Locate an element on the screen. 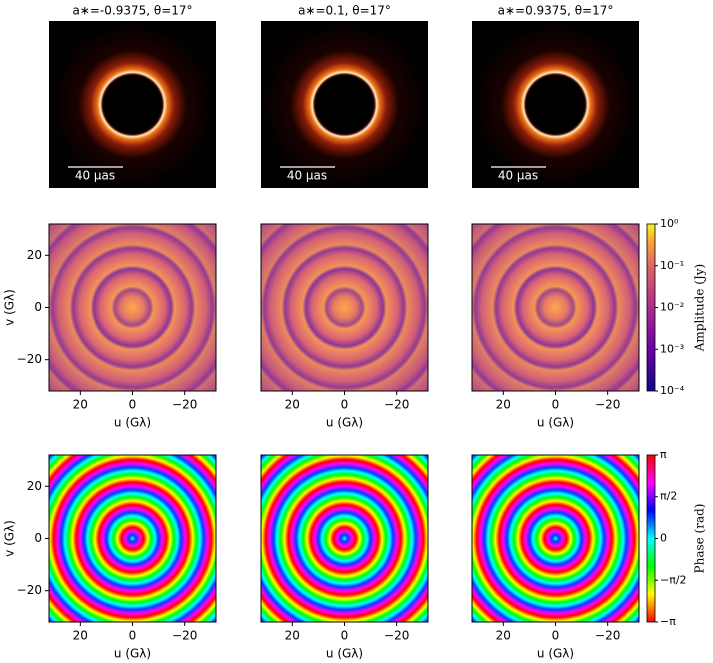 This screenshot has width=713, height=663. colorbar-tick-label: 10⁰ is located at coordinates (669, 223).